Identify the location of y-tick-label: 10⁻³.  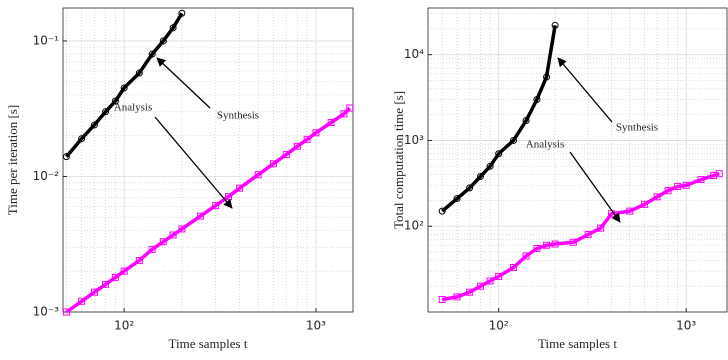
(46, 312).